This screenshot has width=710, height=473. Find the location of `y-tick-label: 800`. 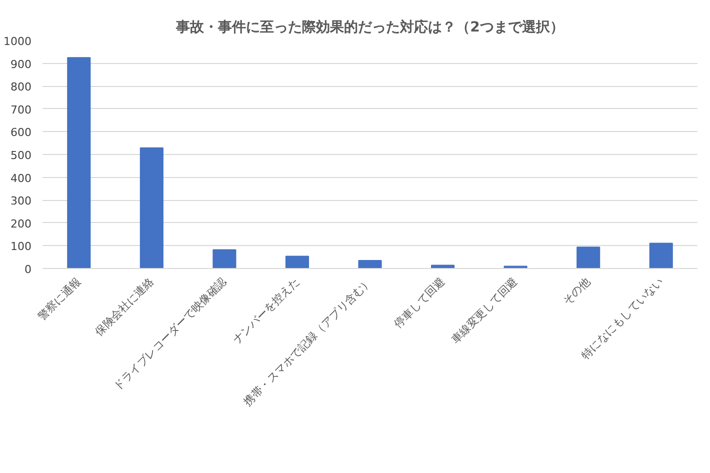

y-tick-label: 800 is located at coordinates (21, 87).